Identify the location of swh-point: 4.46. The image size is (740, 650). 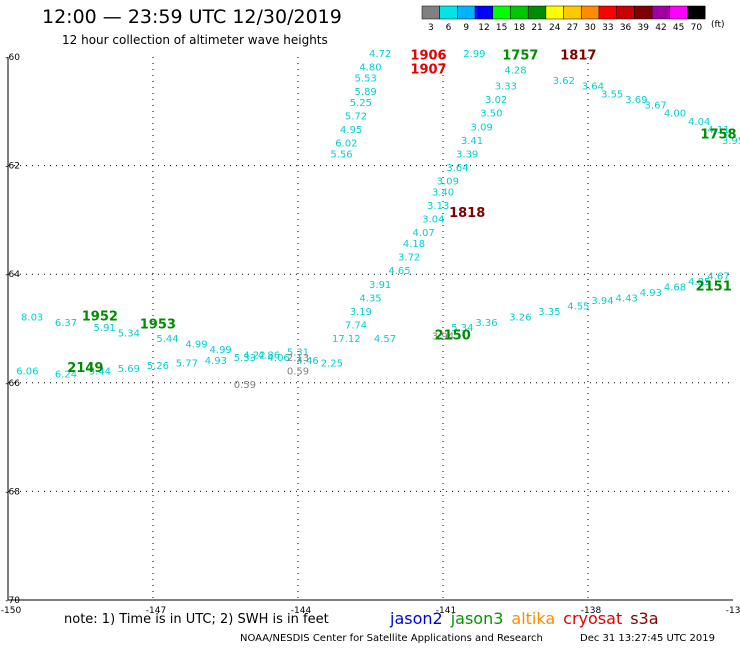
(308, 361).